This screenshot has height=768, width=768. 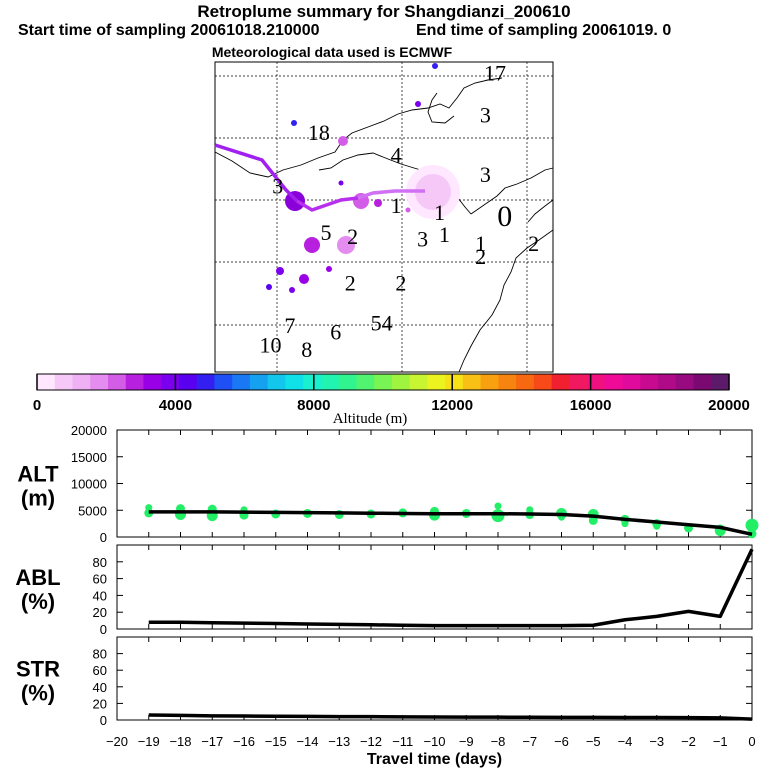 What do you see at coordinates (271, 345) in the screenshot?
I see `day-label: 10` at bounding box center [271, 345].